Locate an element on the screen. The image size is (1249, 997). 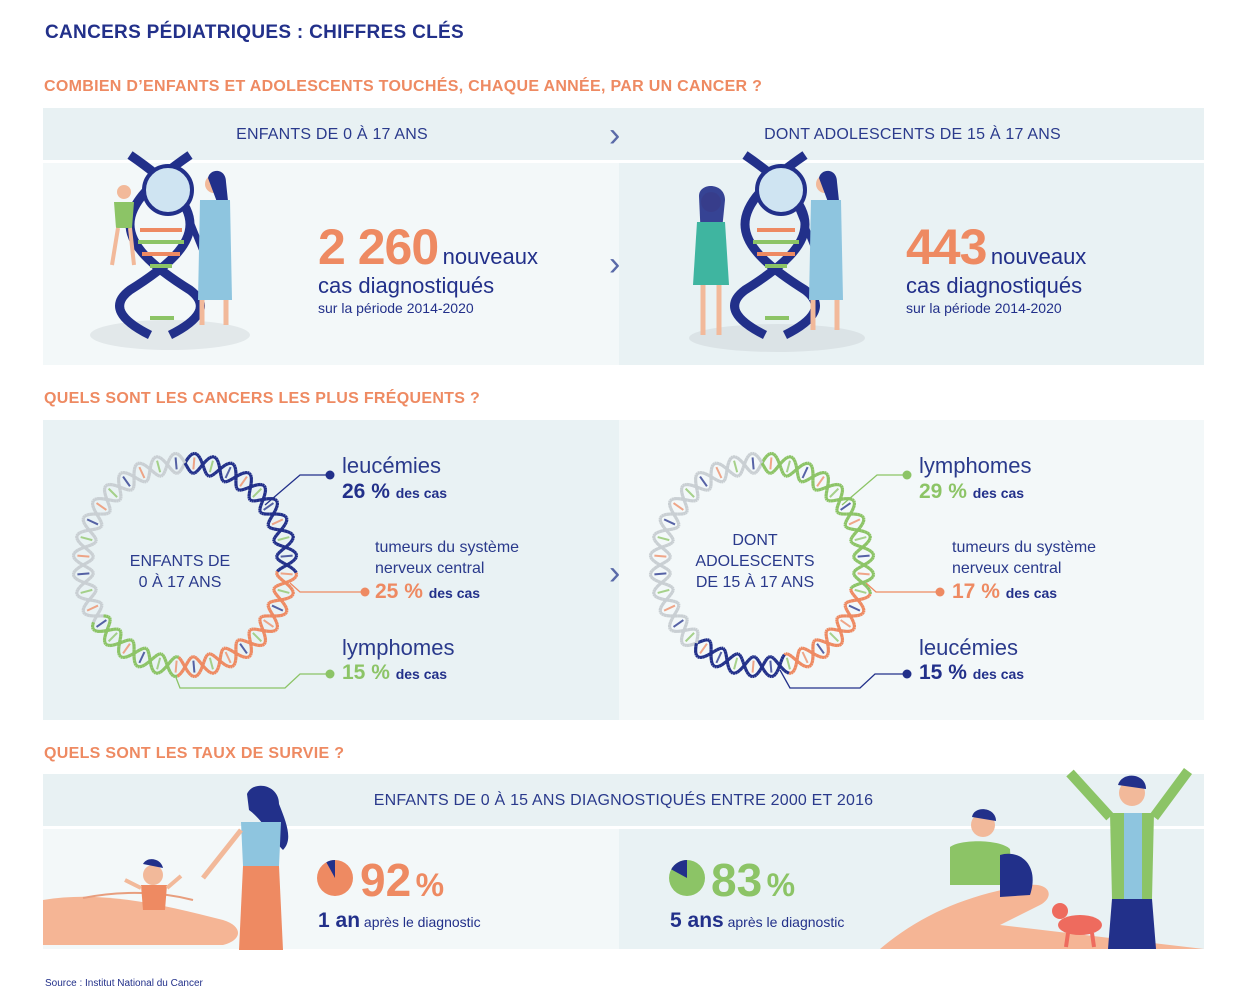
incidence-right-nouveaux: nouveaux is located at coordinates (1038, 256).